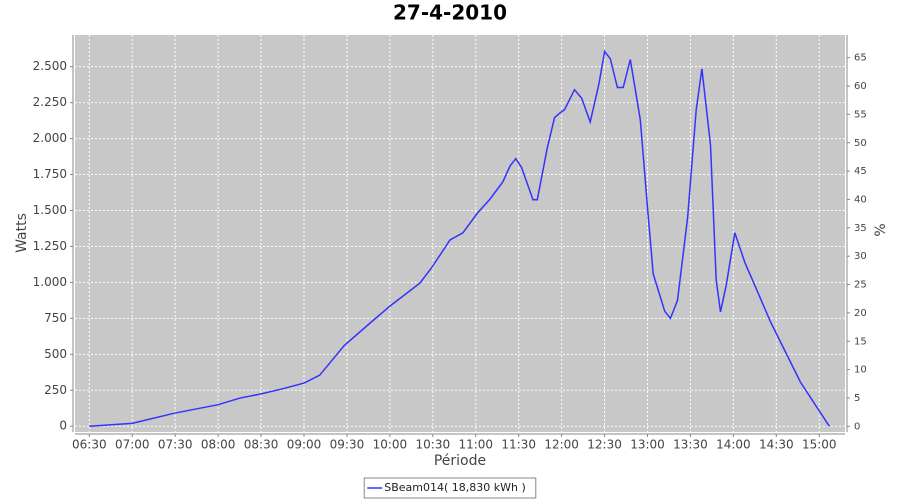 This screenshot has height=500, width=900. Describe the element at coordinates (819, 445) in the screenshot. I see `x-tick-label: 15:00` at that location.